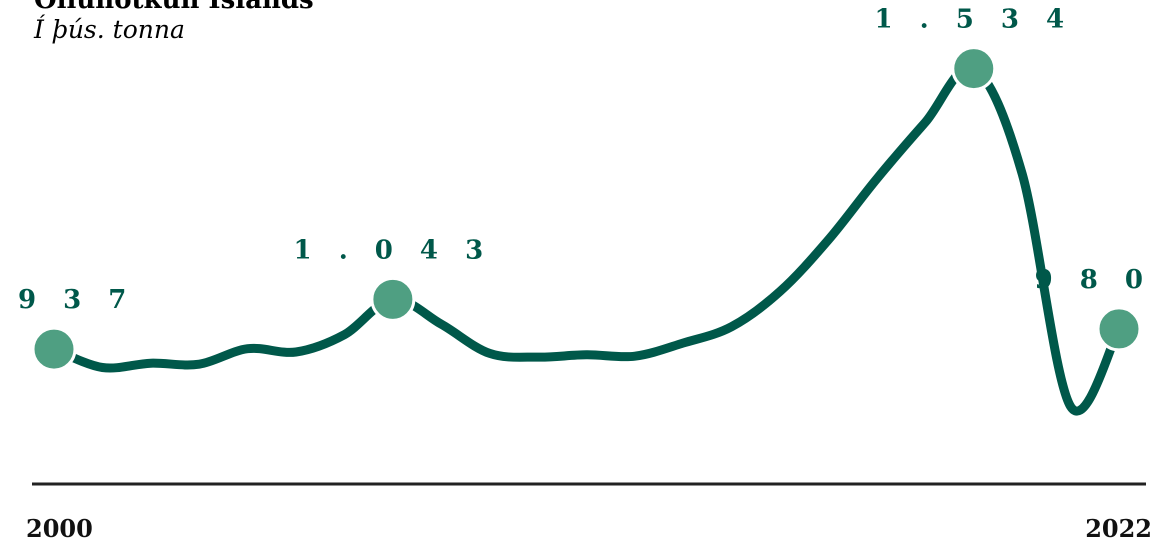 The image size is (1166, 539). I want to click on x-tick-labels: 2000 2022, so click(589, 526).